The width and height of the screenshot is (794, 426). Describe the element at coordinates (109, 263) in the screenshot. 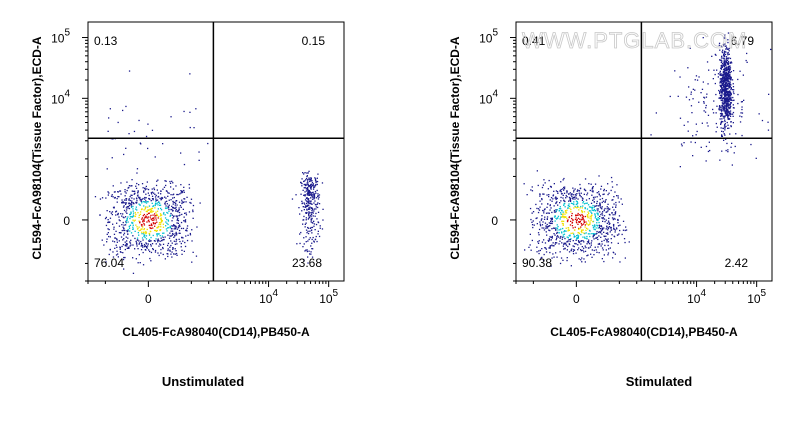

I see `quadrant-lower-left-value: 76.04` at that location.